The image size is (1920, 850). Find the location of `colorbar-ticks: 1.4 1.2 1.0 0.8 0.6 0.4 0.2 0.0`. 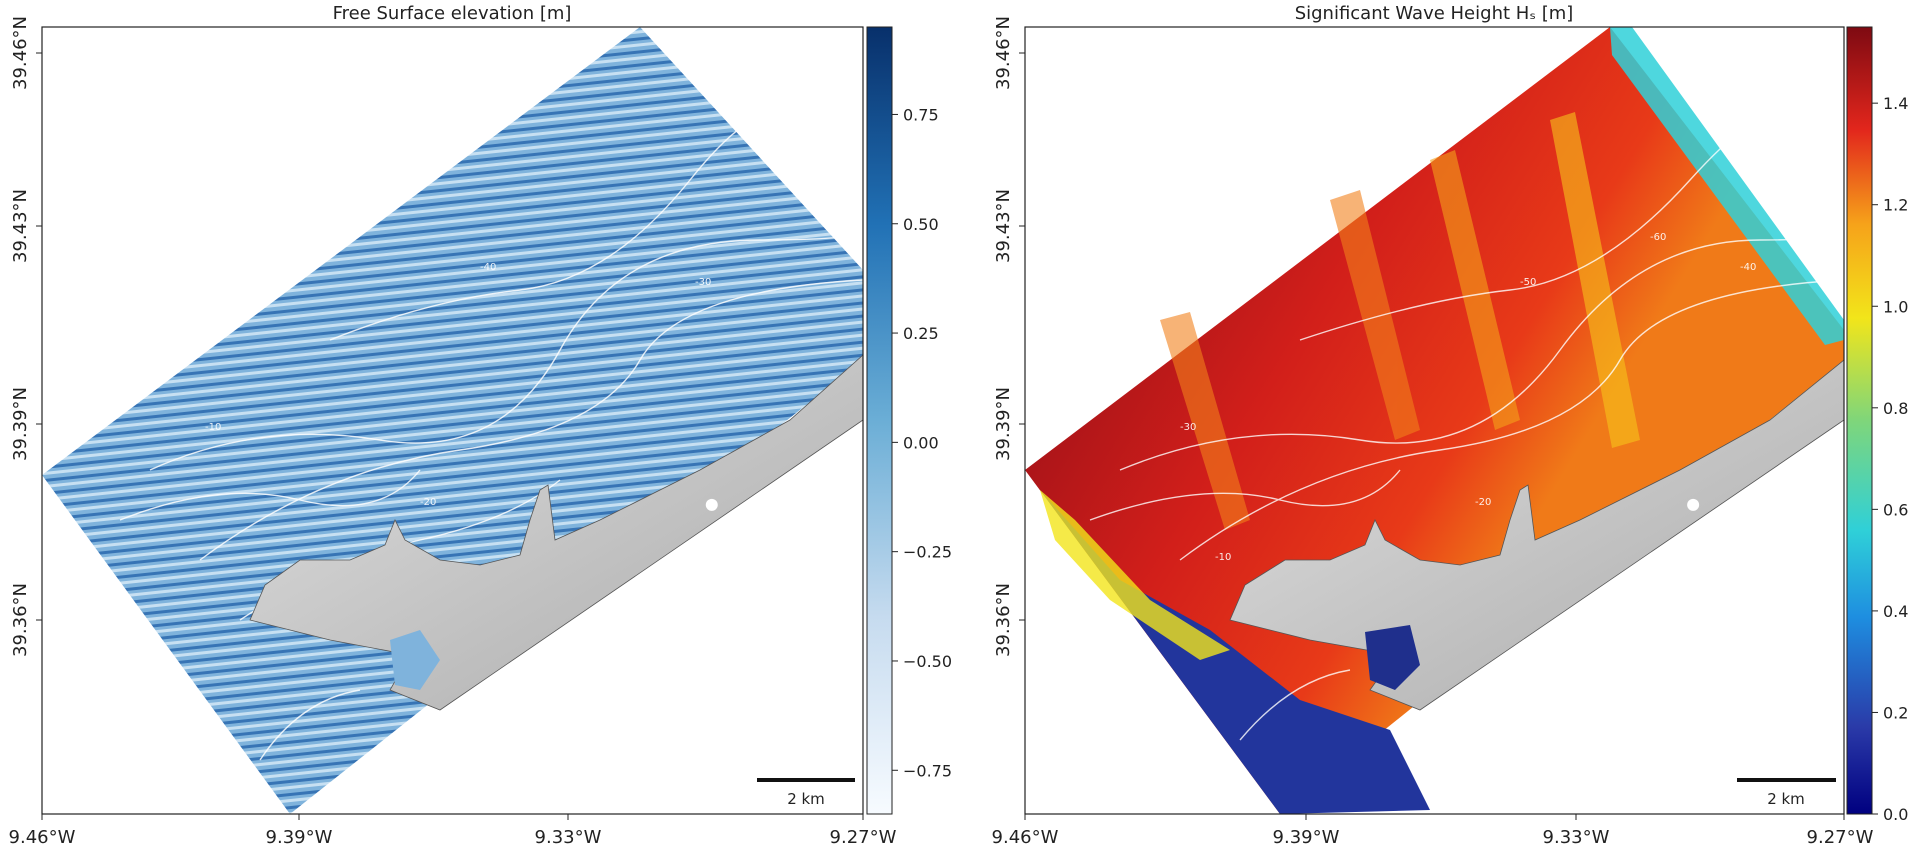

colorbar-ticks: 1.4 1.2 1.0 0.8 0.6 0.4 0.2 0.0 is located at coordinates (1890, 459).